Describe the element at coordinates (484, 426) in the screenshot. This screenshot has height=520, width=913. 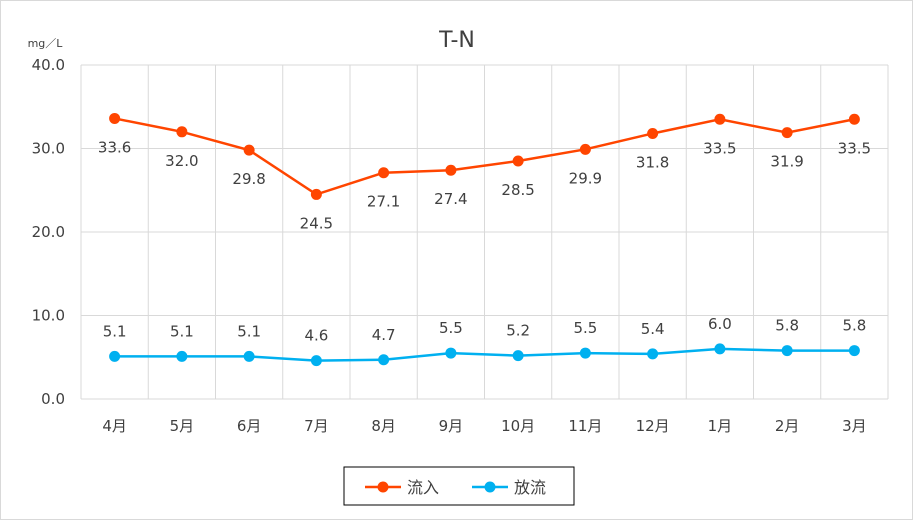
I see `x-axis-ticks: 4月 5月 6月 7月 8月 9月 10月 11月 12月 1月 2月 3月` at that location.